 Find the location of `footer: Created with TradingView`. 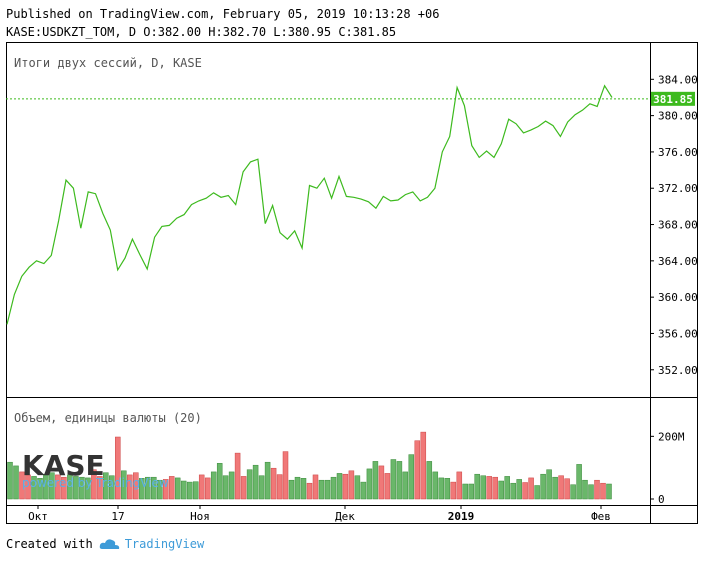

footer: Created with TradingView is located at coordinates (105, 544).